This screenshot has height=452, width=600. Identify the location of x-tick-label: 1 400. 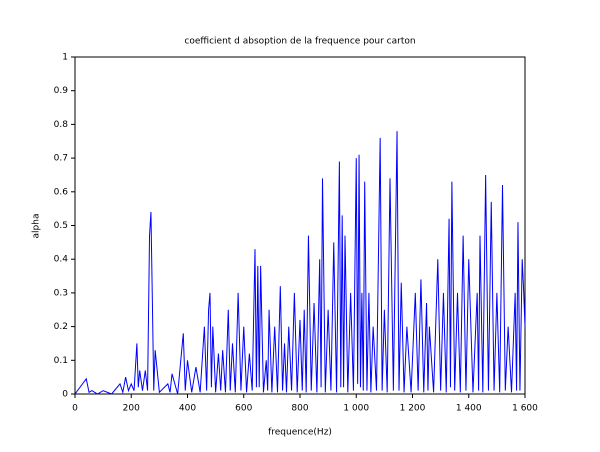
(469, 409).